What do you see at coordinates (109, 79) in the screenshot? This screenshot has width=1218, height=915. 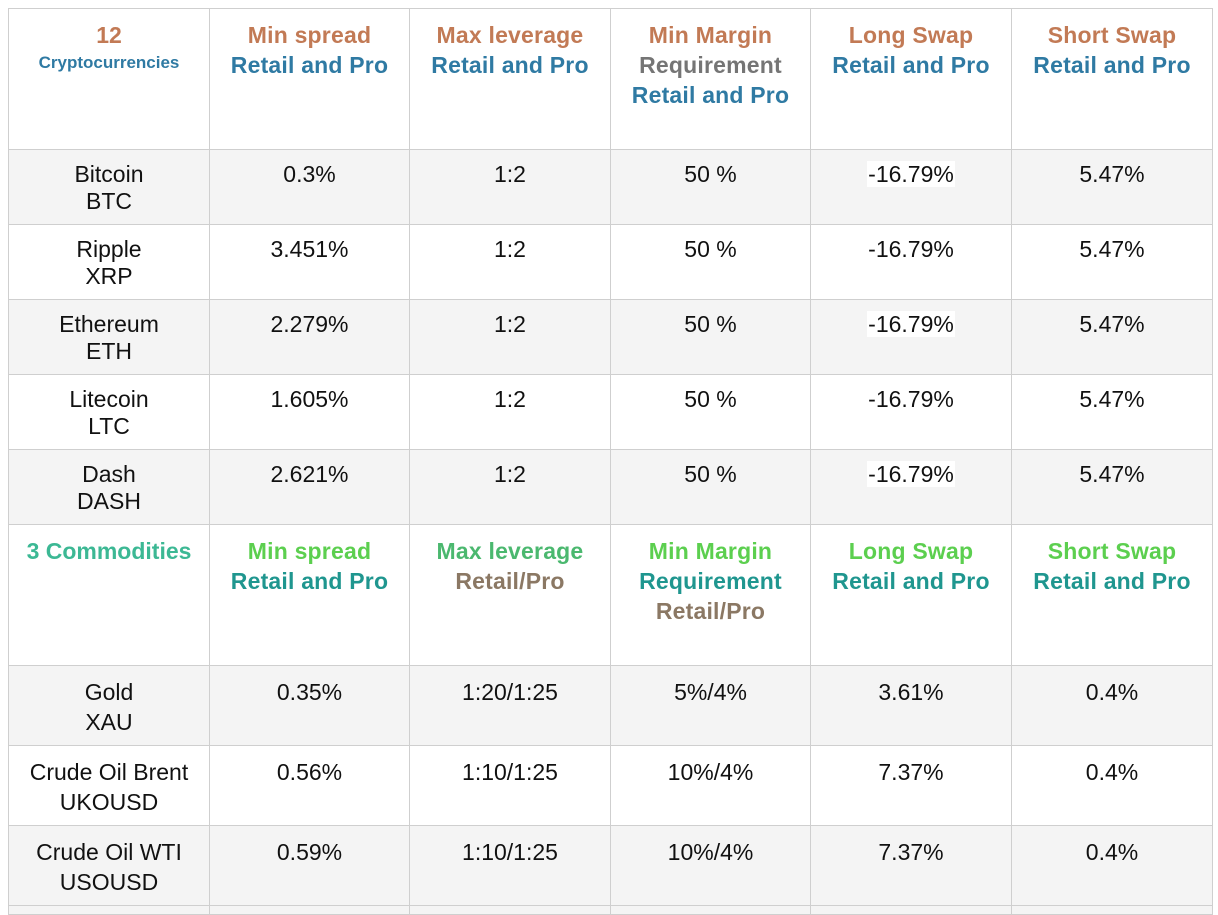 I see `crypto-category-header: 12 Cryptocurrencies` at bounding box center [109, 79].